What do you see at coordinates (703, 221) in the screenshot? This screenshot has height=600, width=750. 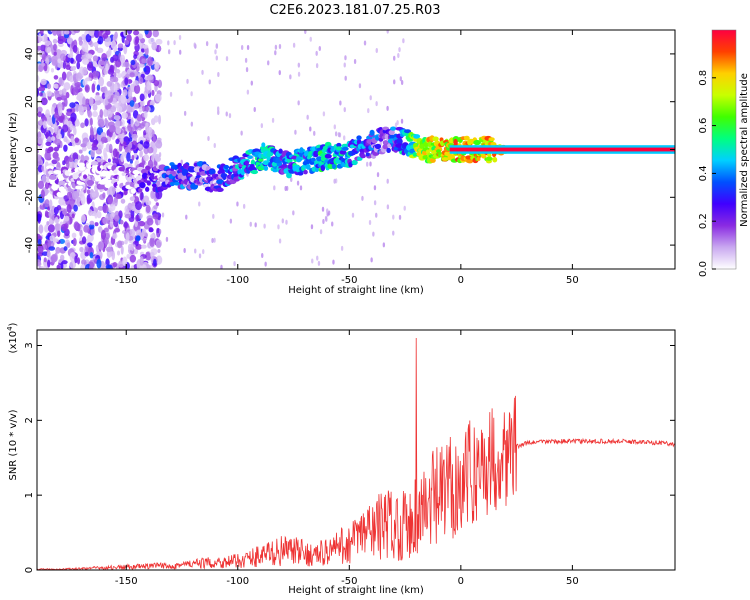 I see `colorbar-tick-label: 0.2` at bounding box center [703, 221].